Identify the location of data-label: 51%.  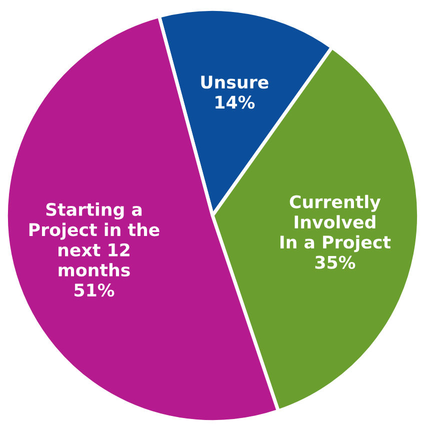
(94, 290).